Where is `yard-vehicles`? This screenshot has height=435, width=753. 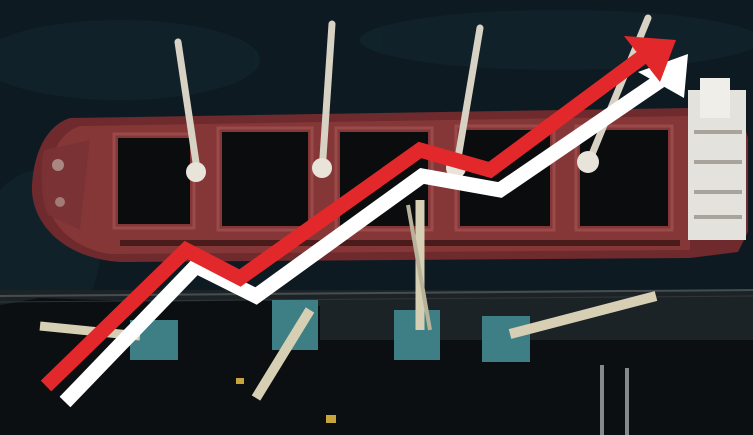 yard-vehicles is located at coordinates (286, 400).